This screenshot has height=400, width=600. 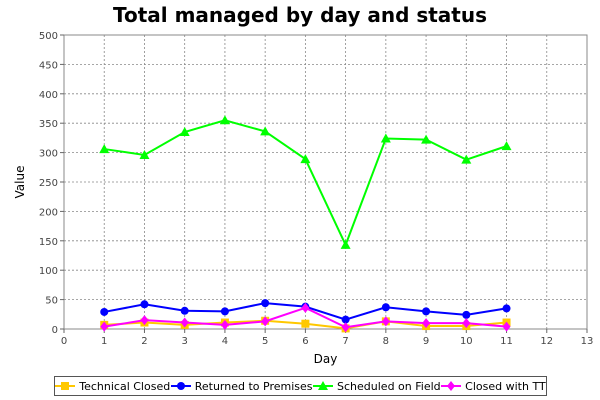 I want to click on y-tick-label: 150, so click(x=48, y=242).